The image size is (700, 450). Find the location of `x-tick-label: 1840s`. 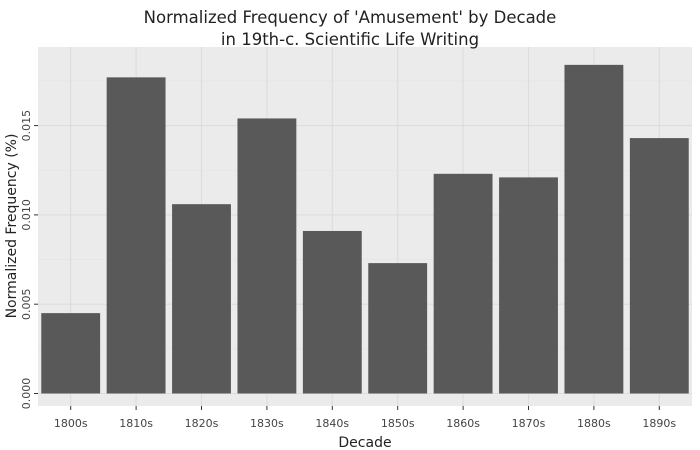

x-tick-label: 1840s is located at coordinates (332, 423).